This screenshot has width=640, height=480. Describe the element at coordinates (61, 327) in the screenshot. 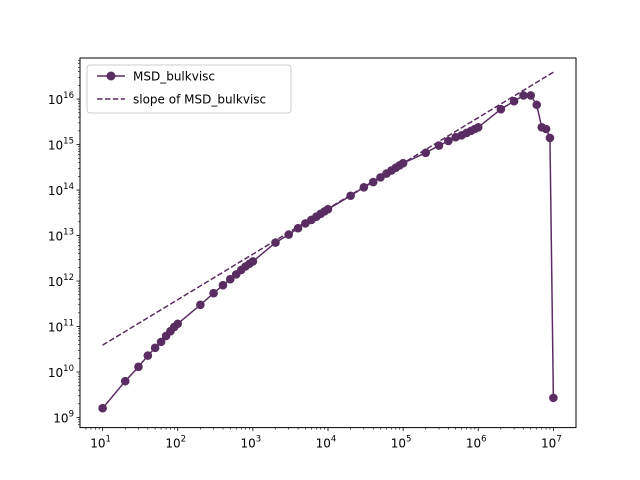

I see `y-tick-label: 1011` at that location.